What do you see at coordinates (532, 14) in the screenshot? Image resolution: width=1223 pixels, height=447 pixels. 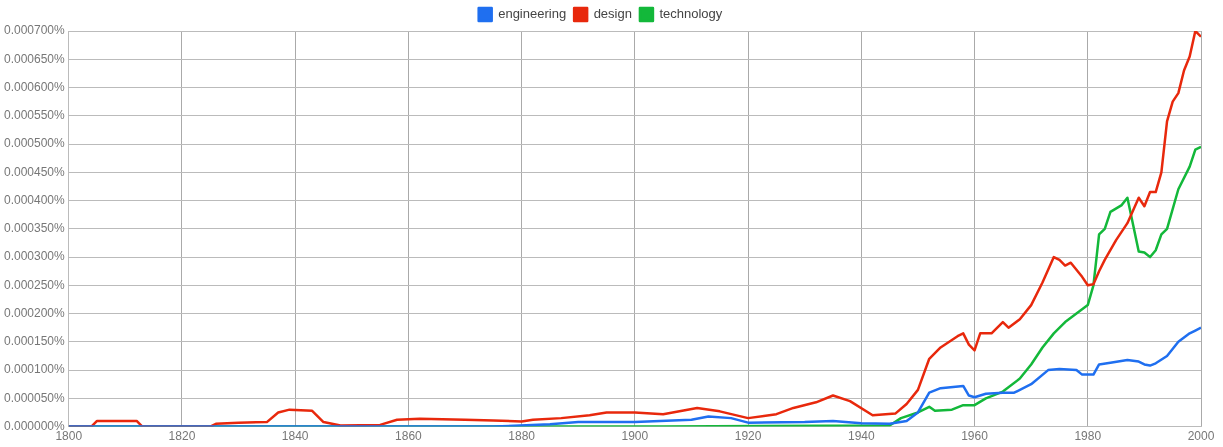 I see `legend-label: engineering` at bounding box center [532, 14].